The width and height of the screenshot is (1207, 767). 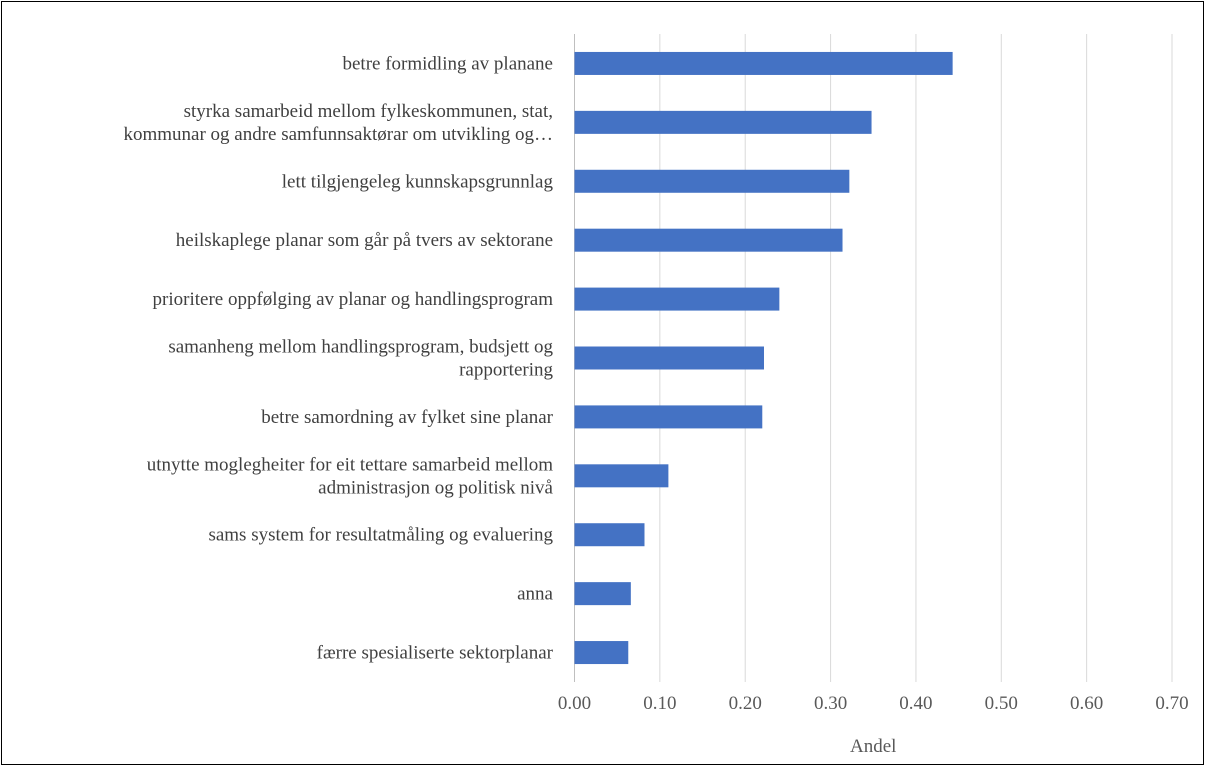 What do you see at coordinates (574, 703) in the screenshot?
I see `x-tick-label: 0.00` at bounding box center [574, 703].